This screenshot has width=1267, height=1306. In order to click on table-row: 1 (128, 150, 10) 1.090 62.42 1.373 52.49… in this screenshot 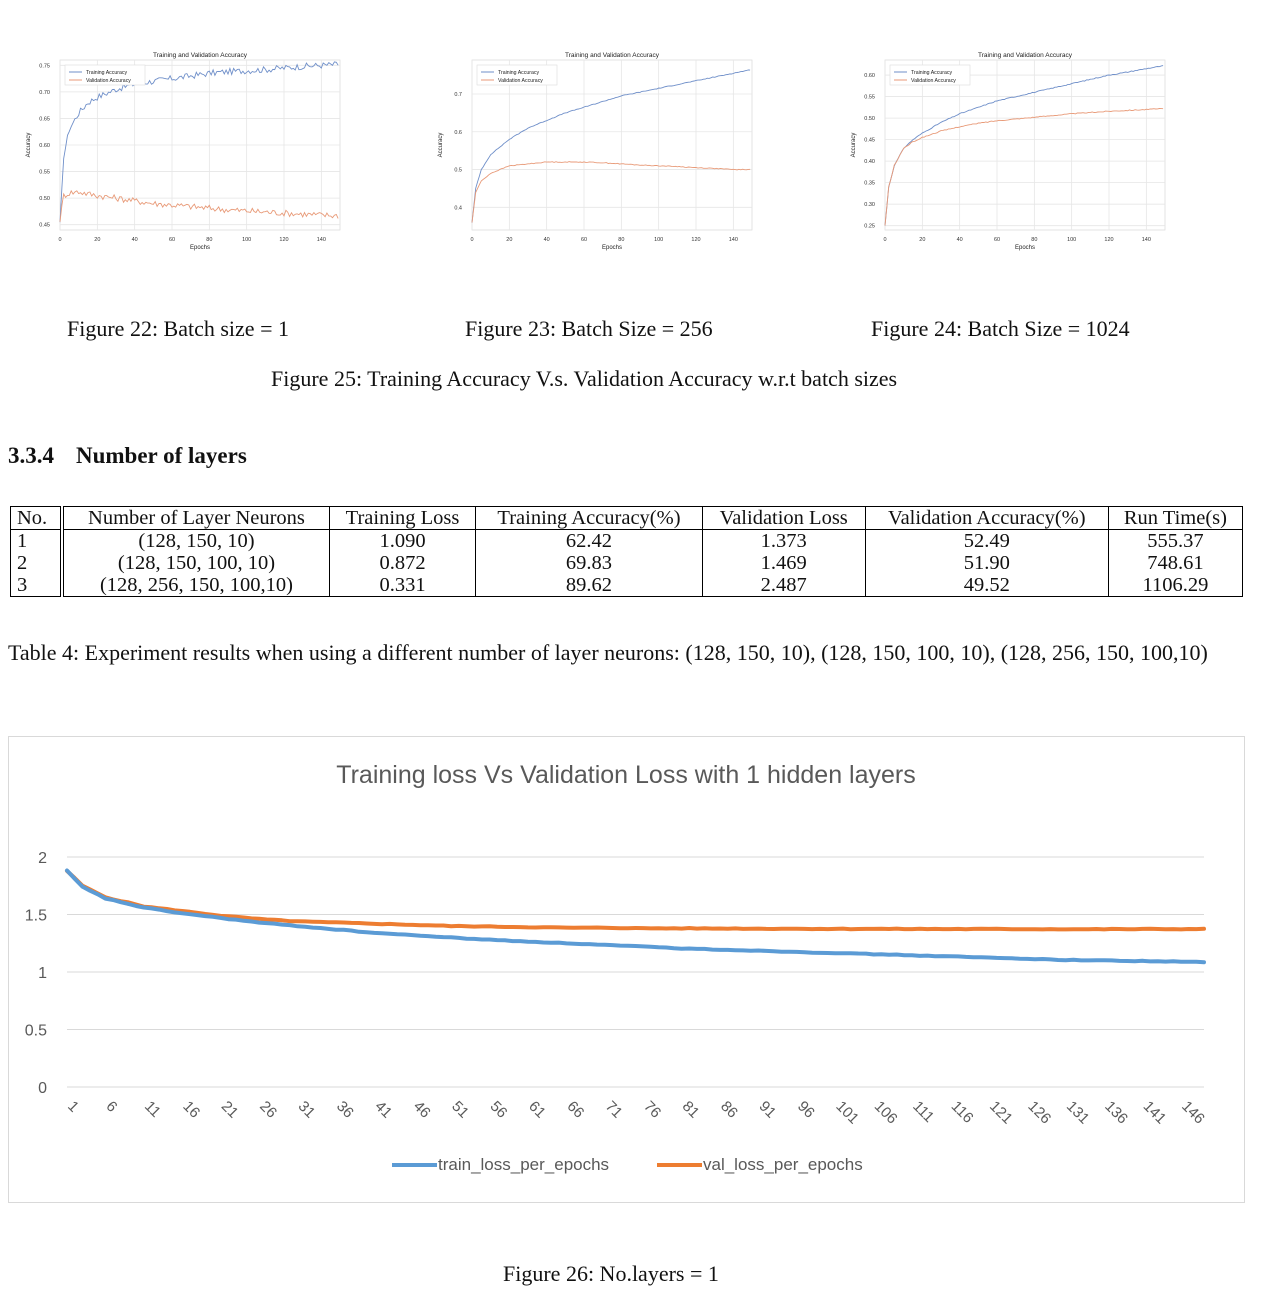, I will do `click(627, 540)`.